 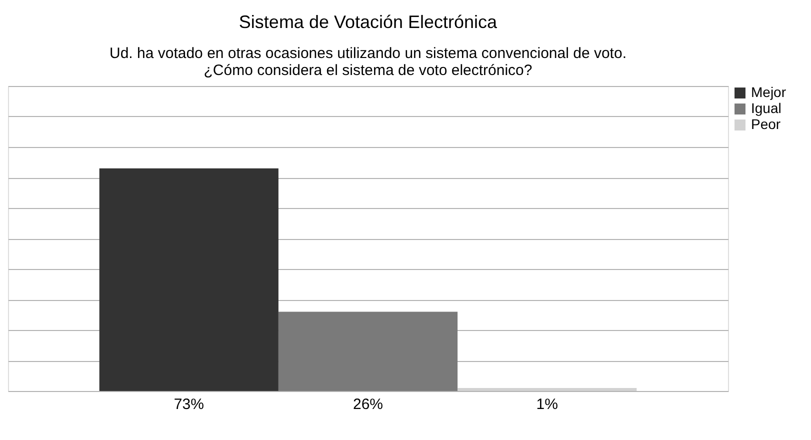 What do you see at coordinates (189, 404) in the screenshot?
I see `data-label: 73%` at bounding box center [189, 404].